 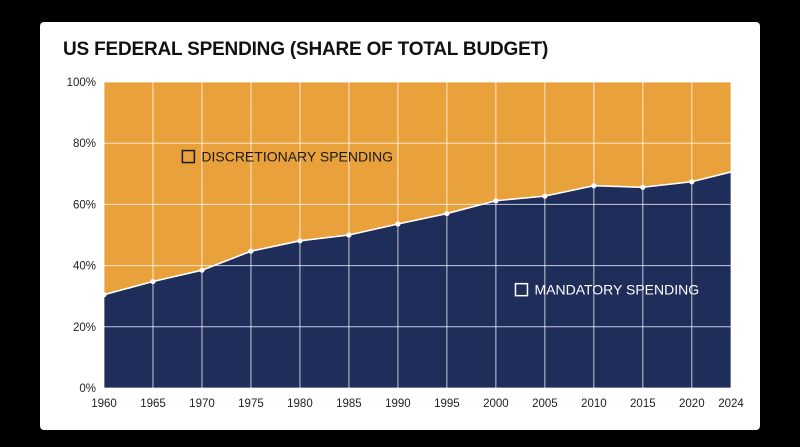 I want to click on x-tick-label: 2005, so click(x=545, y=404).